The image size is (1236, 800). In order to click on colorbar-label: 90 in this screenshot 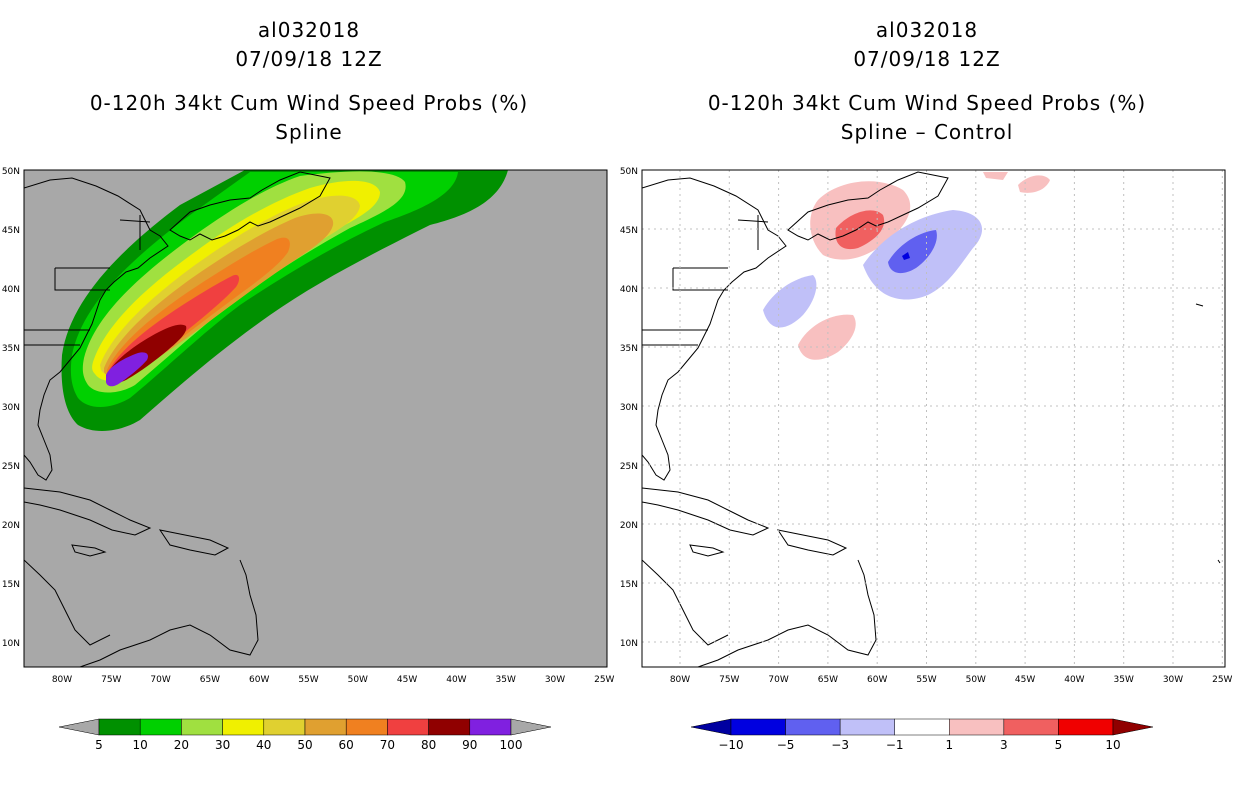, I will do `click(469, 745)`.